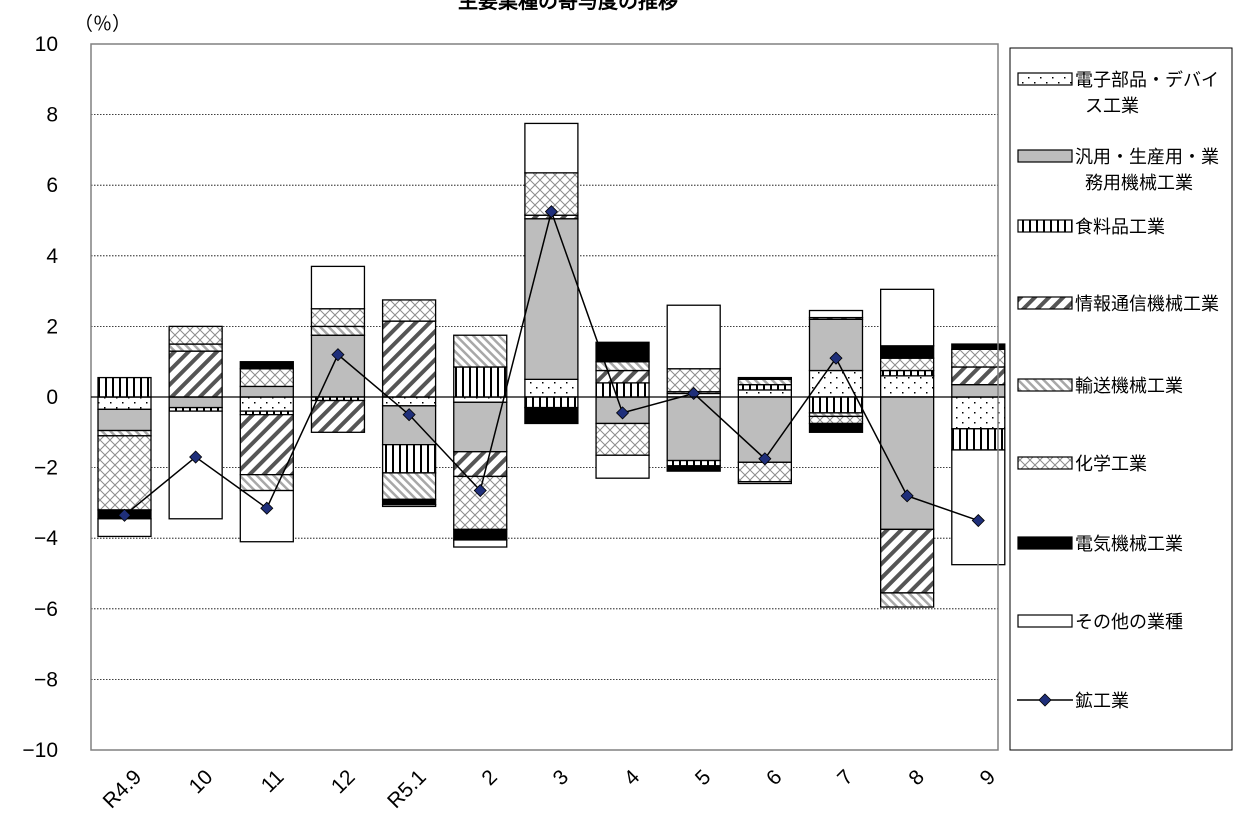  What do you see at coordinates (489, 777) in the screenshot?
I see `x-tick-label: 2` at bounding box center [489, 777].